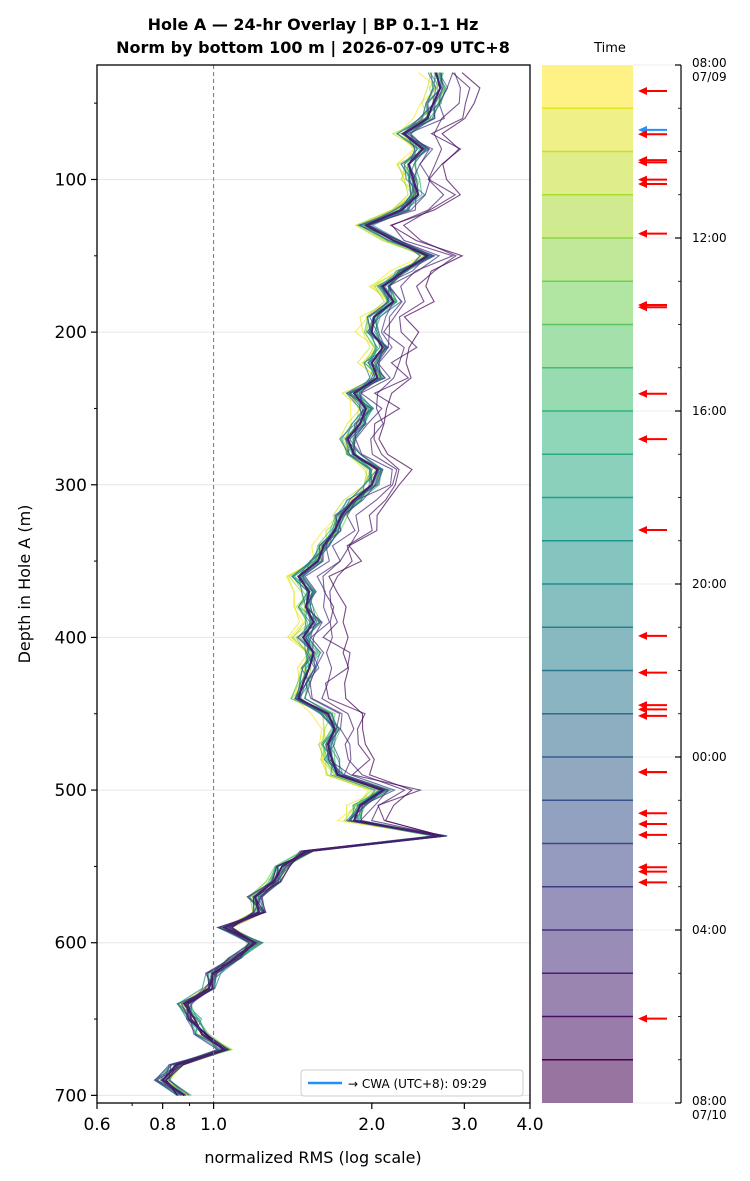  Describe the element at coordinates (709, 411) in the screenshot. I see `colorbar-tick-label: 16:00` at that location.